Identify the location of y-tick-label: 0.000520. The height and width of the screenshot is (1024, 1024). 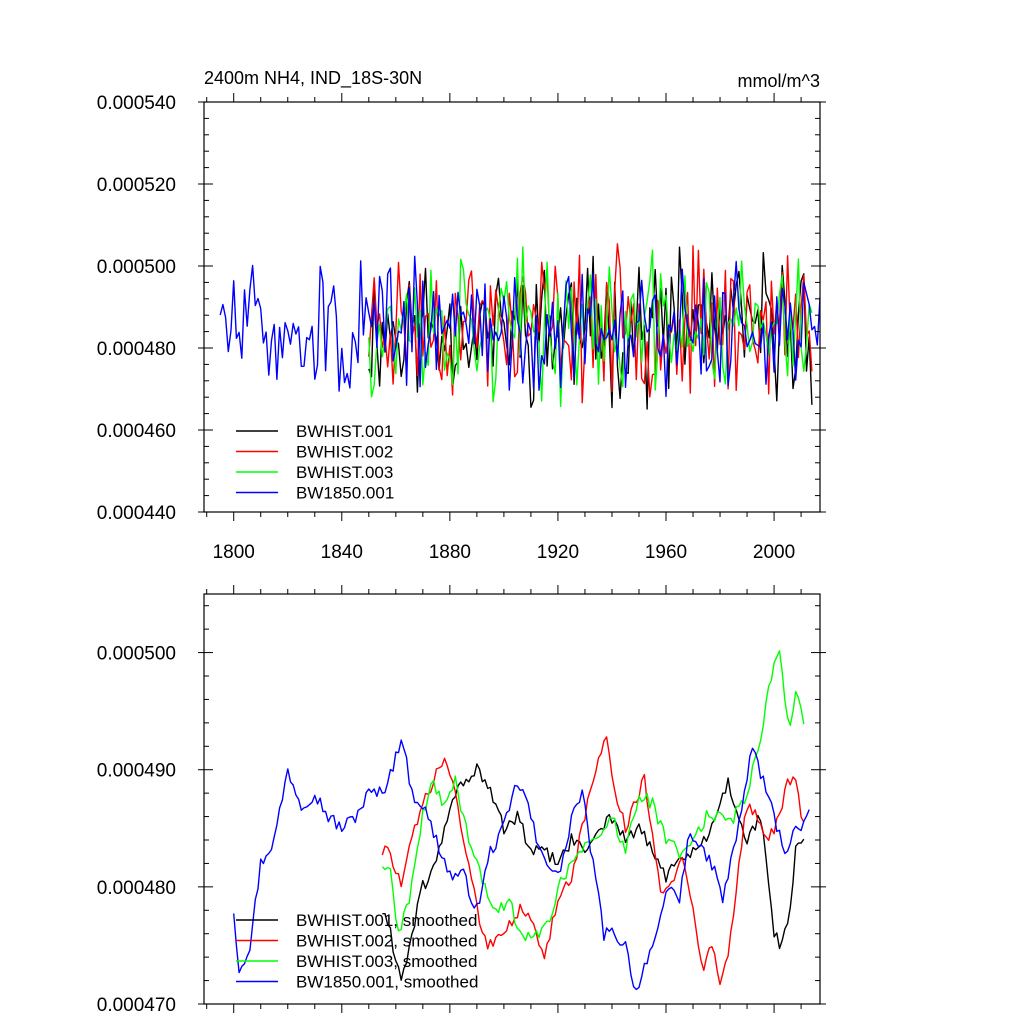
(136, 185).